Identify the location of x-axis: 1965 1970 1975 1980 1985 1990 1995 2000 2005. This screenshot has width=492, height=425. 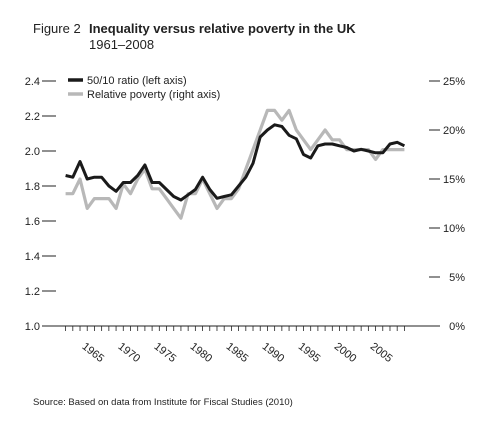
(243, 345).